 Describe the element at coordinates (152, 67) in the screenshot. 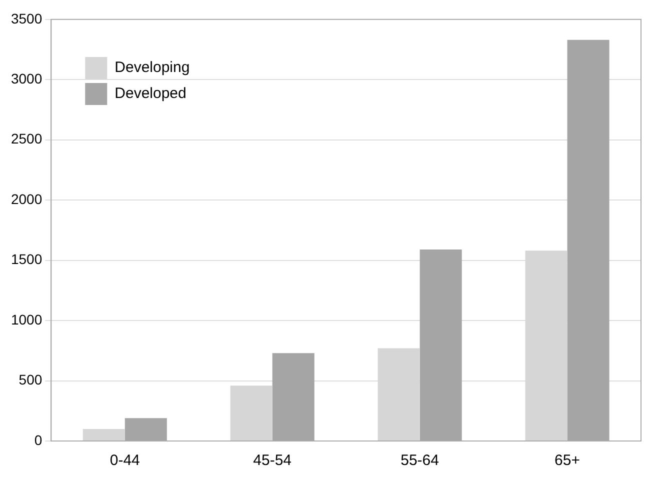

I see `legend-label: Developing` at that location.